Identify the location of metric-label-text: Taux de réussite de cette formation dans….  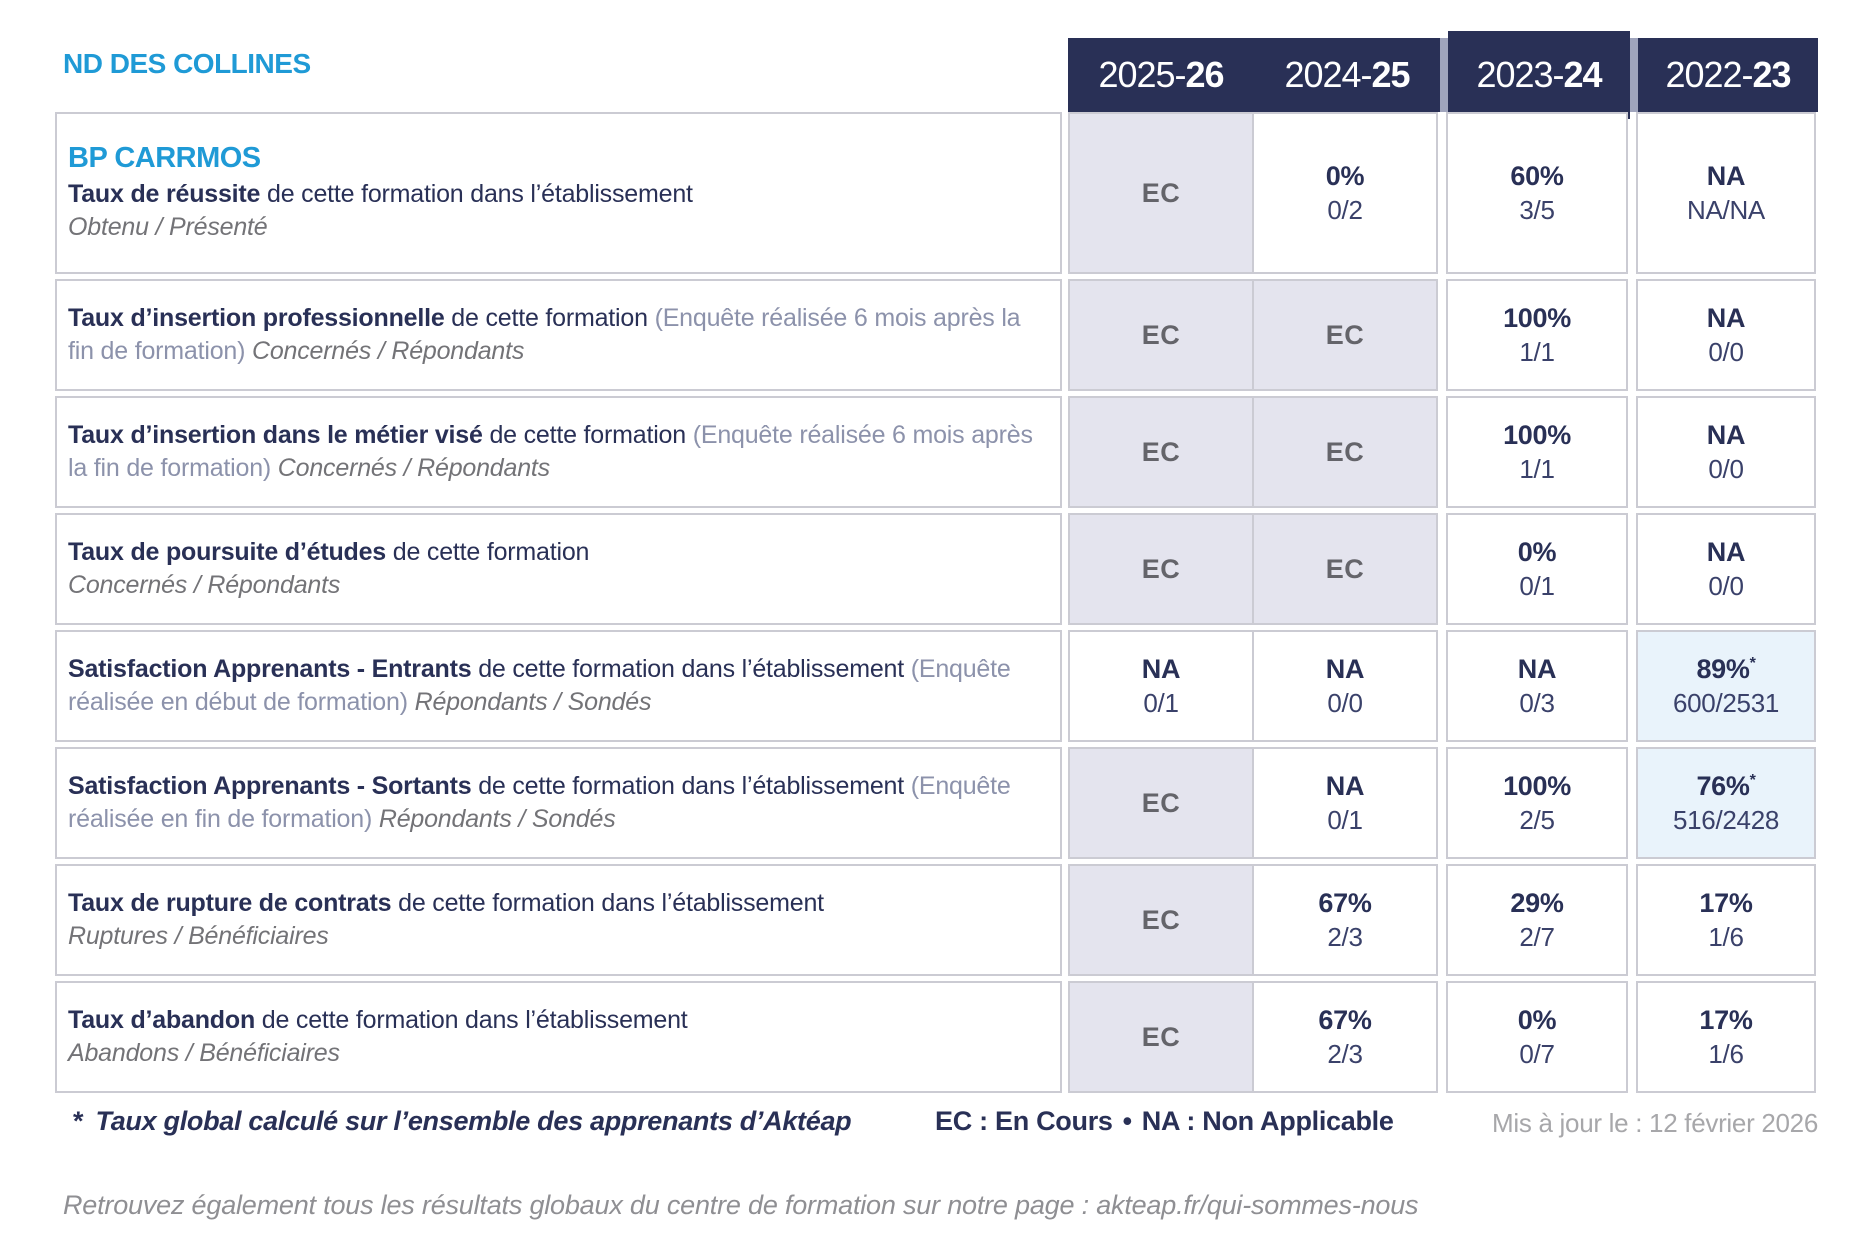
(551, 211).